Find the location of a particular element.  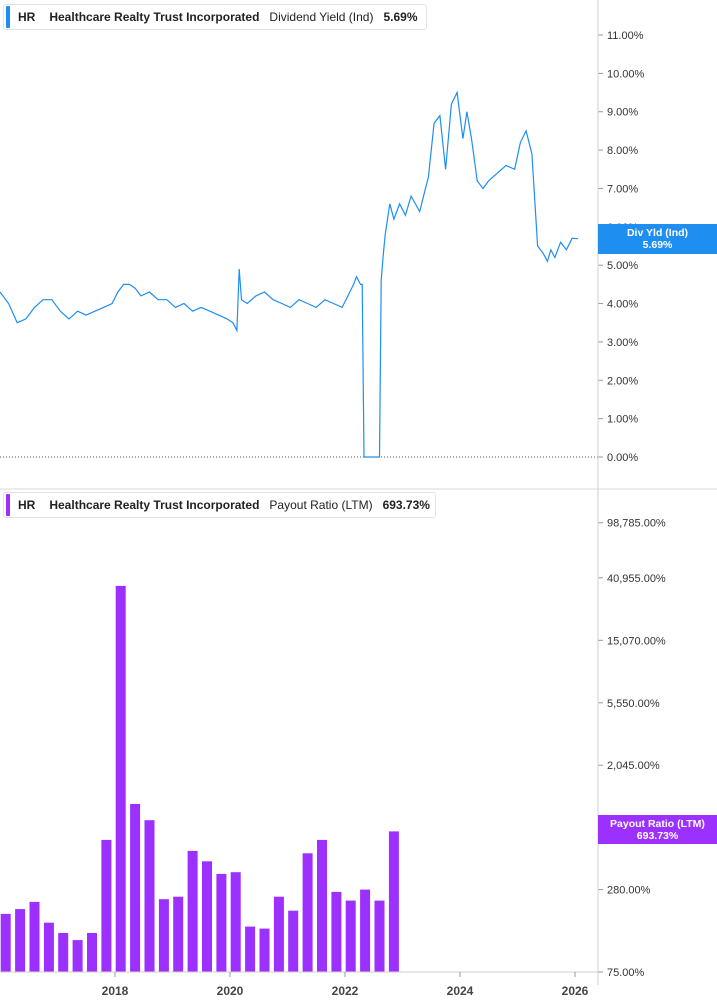

y-tick-label: 9.00% is located at coordinates (622, 113).